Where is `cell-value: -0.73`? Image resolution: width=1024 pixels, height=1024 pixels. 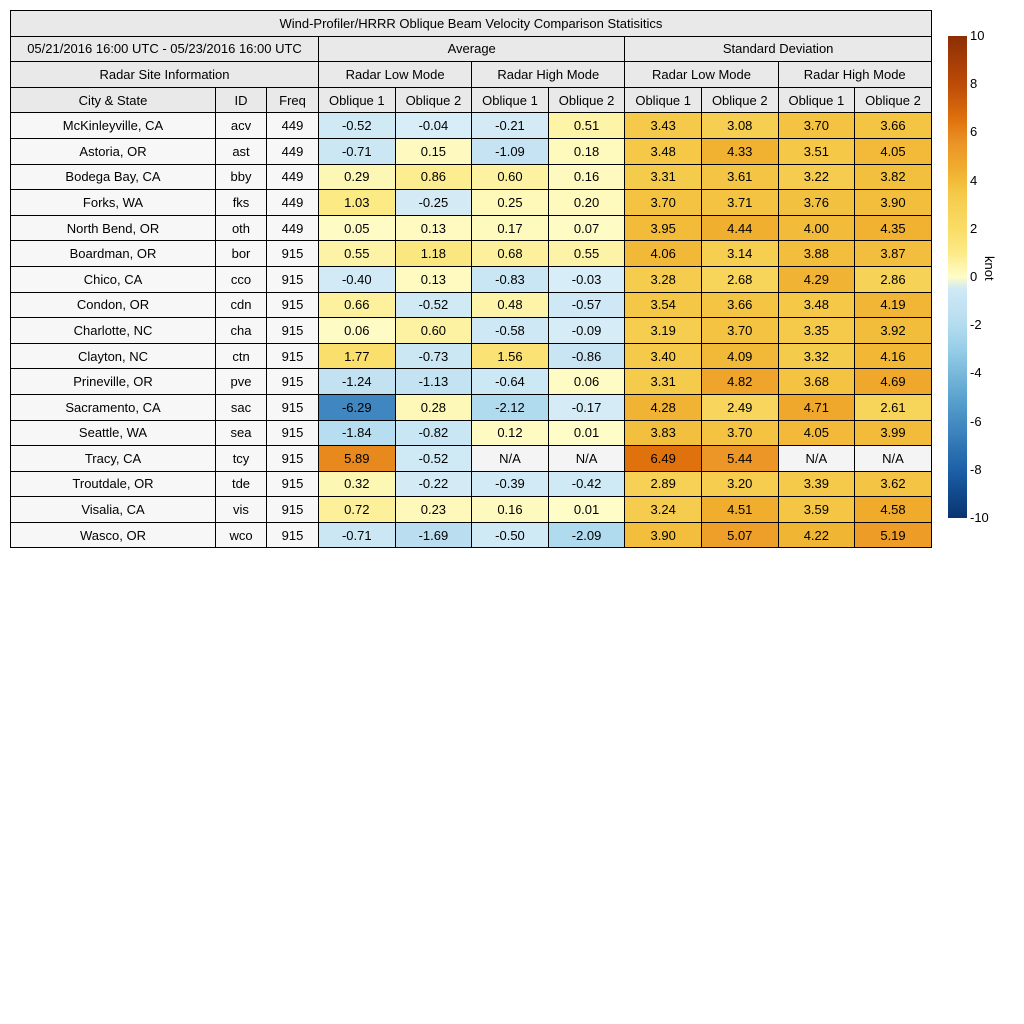 cell-value: -0.73 is located at coordinates (433, 356).